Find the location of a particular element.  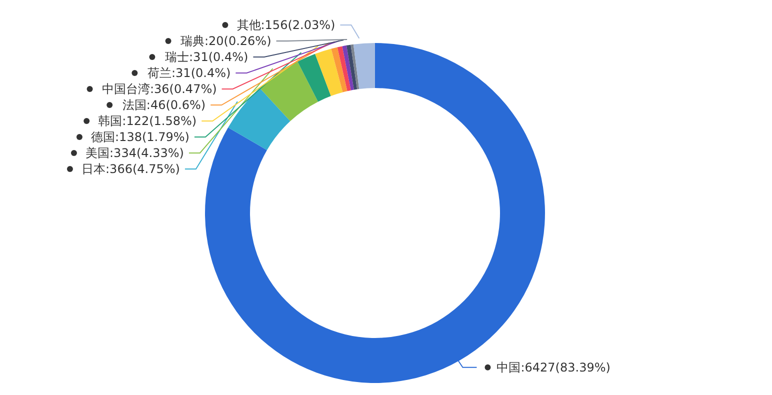

slice-label: 德国:138(1.79%) is located at coordinates (140, 137).